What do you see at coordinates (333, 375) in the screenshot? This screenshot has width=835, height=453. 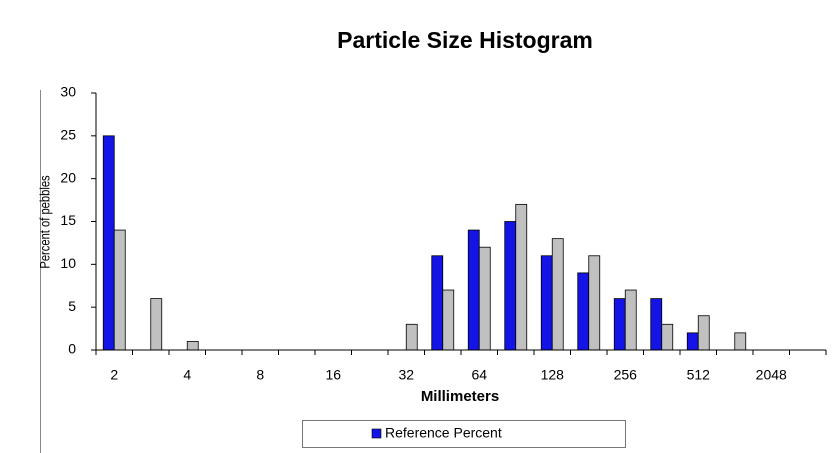 I see `x-tick-label: 16` at bounding box center [333, 375].